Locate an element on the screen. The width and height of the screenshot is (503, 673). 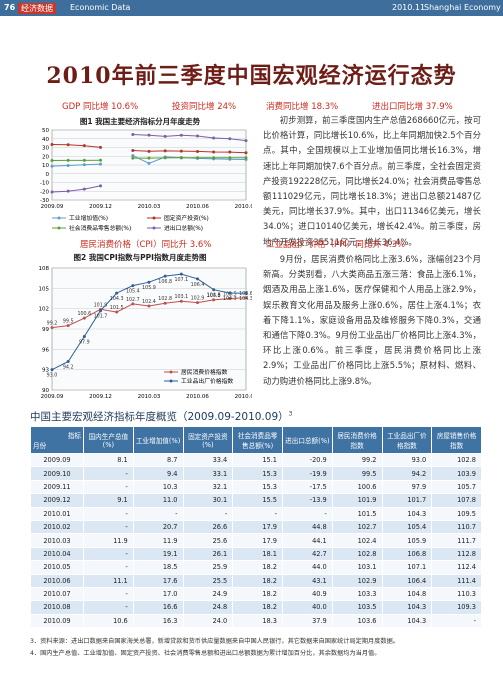
table-cell: 30.1 is located at coordinates (208, 500).